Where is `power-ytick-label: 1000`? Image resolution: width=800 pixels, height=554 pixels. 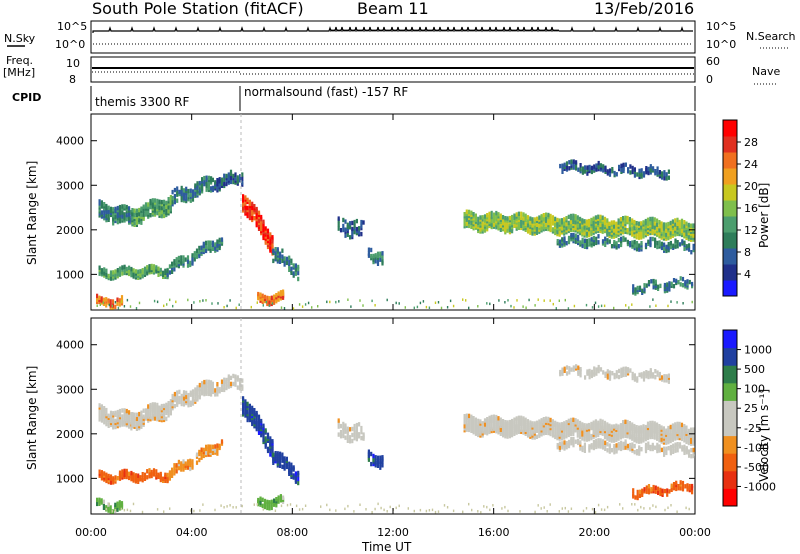
power-ytick-label: 1000 is located at coordinates (70, 274).